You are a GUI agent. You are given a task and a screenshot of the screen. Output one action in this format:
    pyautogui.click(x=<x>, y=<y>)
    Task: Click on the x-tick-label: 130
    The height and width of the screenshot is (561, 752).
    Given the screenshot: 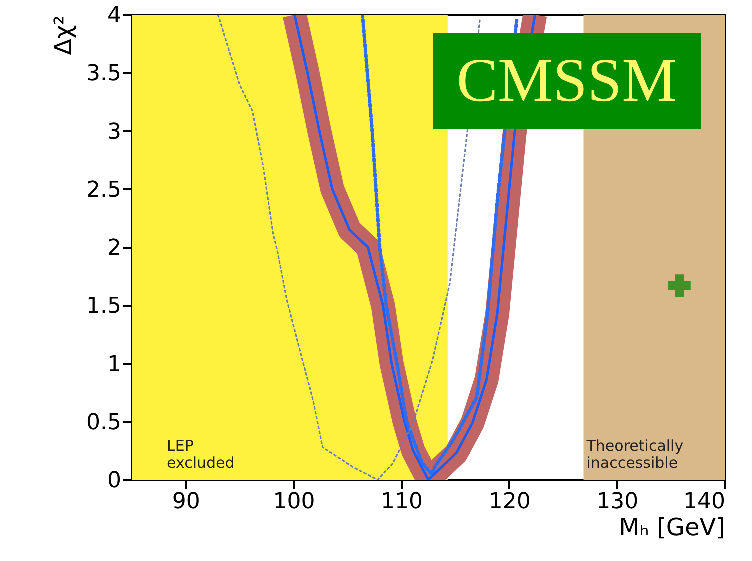 What is the action you would take?
    pyautogui.click(x=617, y=502)
    